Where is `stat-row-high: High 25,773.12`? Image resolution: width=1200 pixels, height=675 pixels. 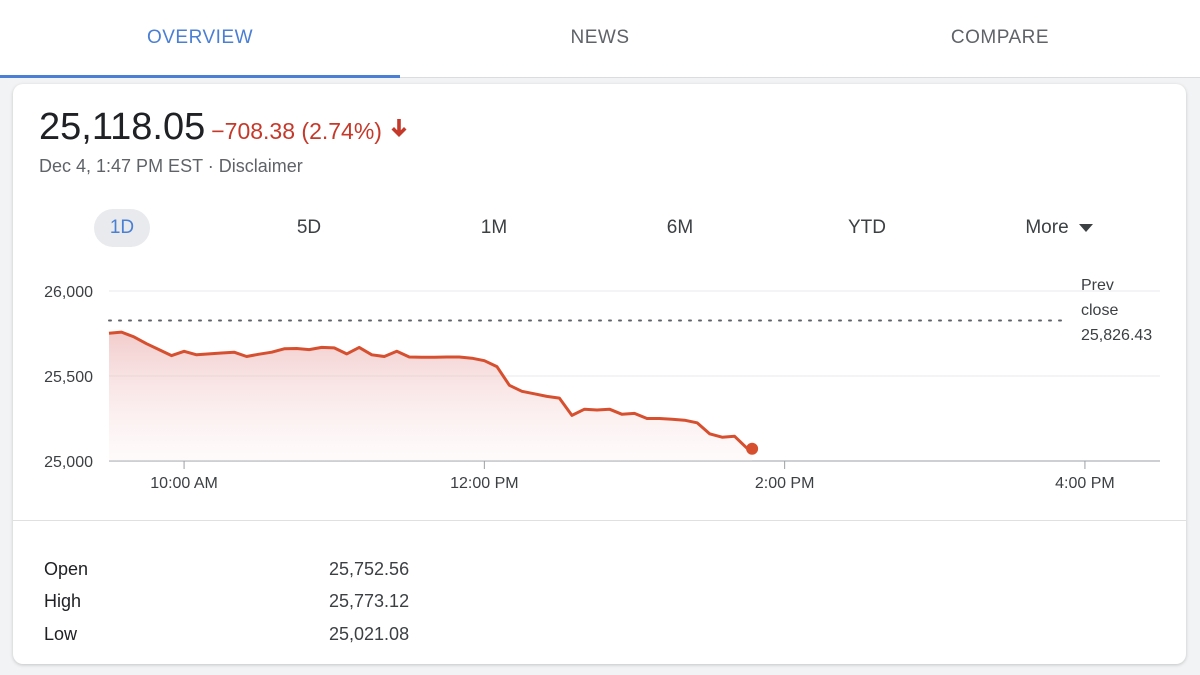 stat-row-high: High 25,773.12 is located at coordinates (226, 602).